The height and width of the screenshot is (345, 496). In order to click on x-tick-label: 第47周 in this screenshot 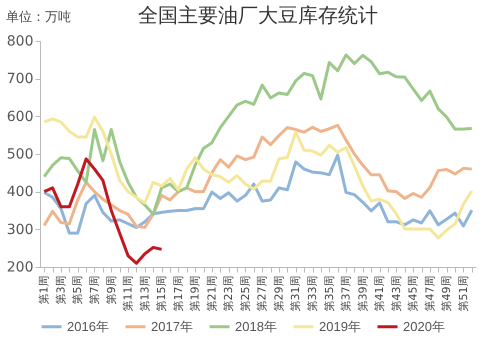, I will do `click(429, 294)`.